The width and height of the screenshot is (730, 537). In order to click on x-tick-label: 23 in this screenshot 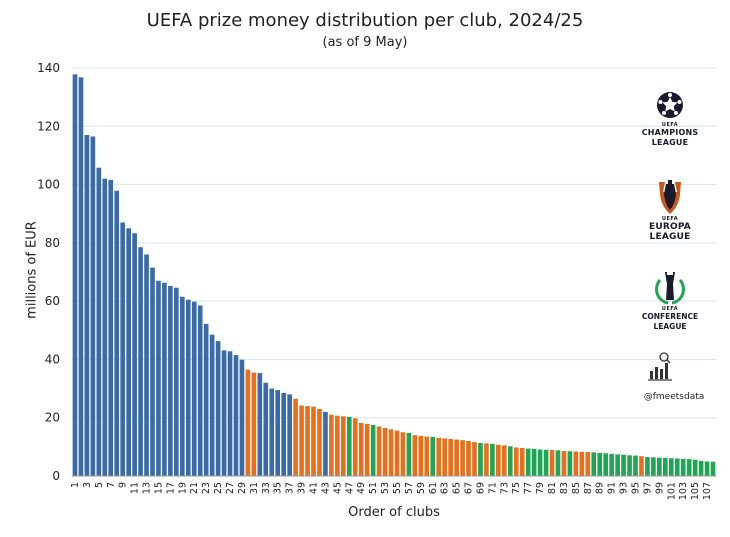, I will do `click(206, 488)`.